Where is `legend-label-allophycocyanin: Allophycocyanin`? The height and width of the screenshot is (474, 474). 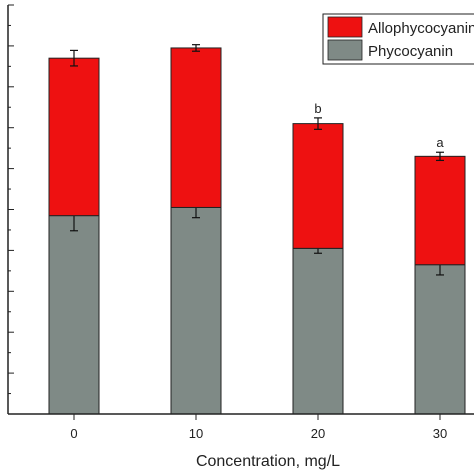 legend-label-allophycocyanin: Allophycocyanin is located at coordinates (421, 28).